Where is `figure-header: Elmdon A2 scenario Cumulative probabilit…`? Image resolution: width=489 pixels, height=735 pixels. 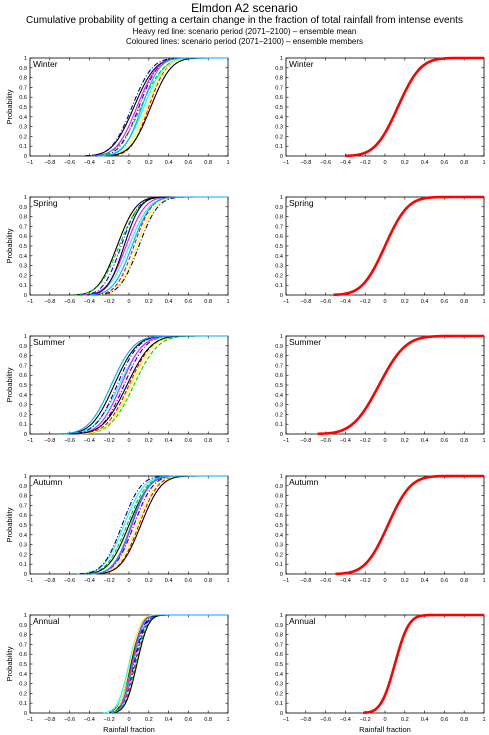 figure-header: Elmdon A2 scenario Cumulative probabilit… is located at coordinates (244, 23).